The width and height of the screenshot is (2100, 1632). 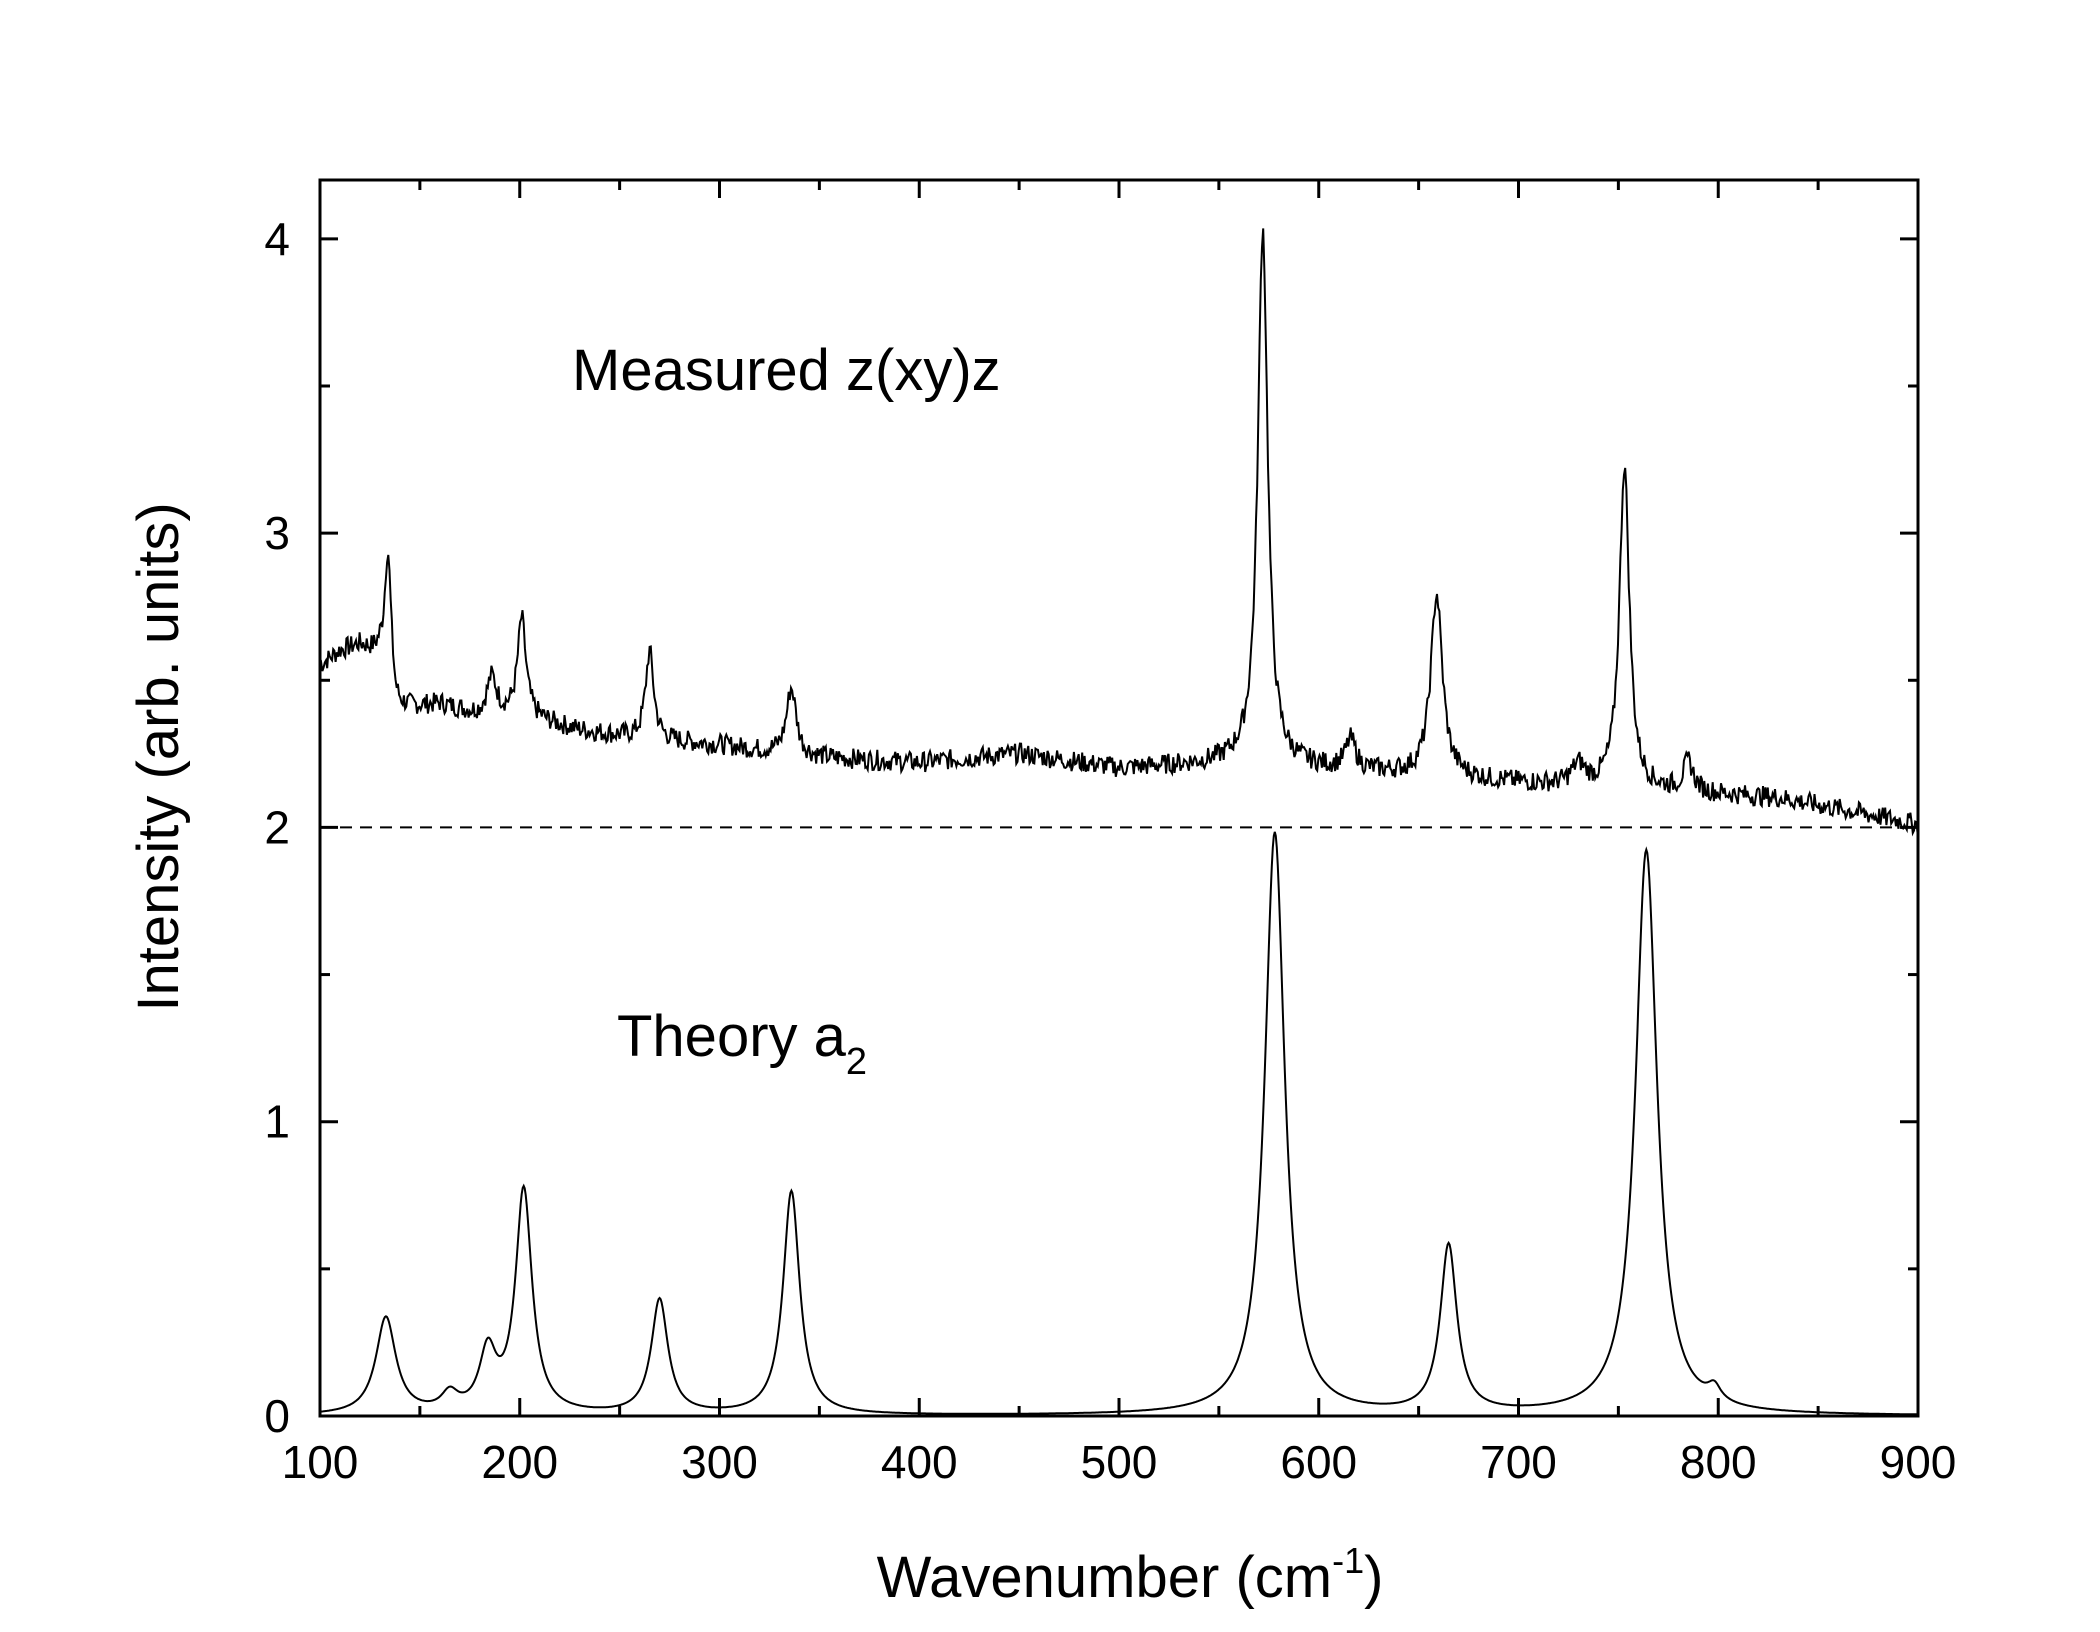 What do you see at coordinates (1918, 1462) in the screenshot?
I see `x-tick-label: 900` at bounding box center [1918, 1462].